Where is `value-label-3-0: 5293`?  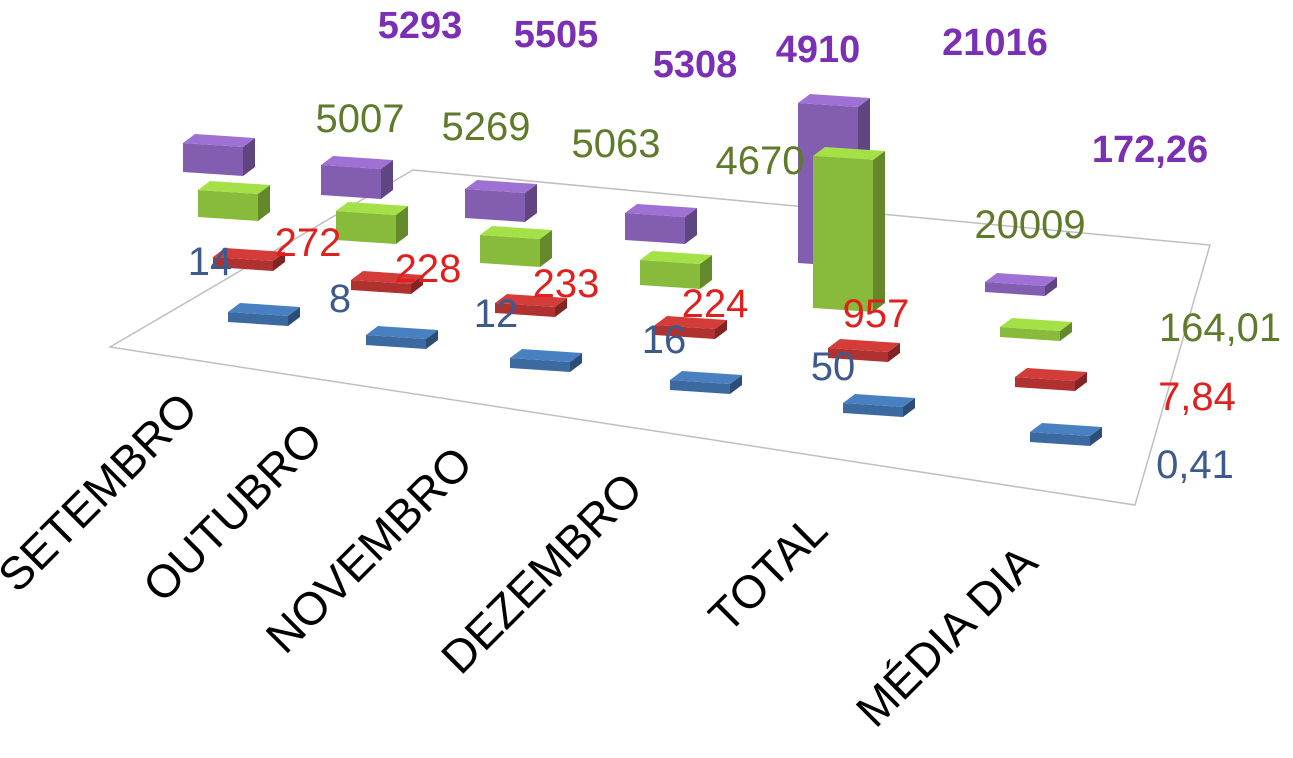
value-label-3-0: 5293 is located at coordinates (420, 26).